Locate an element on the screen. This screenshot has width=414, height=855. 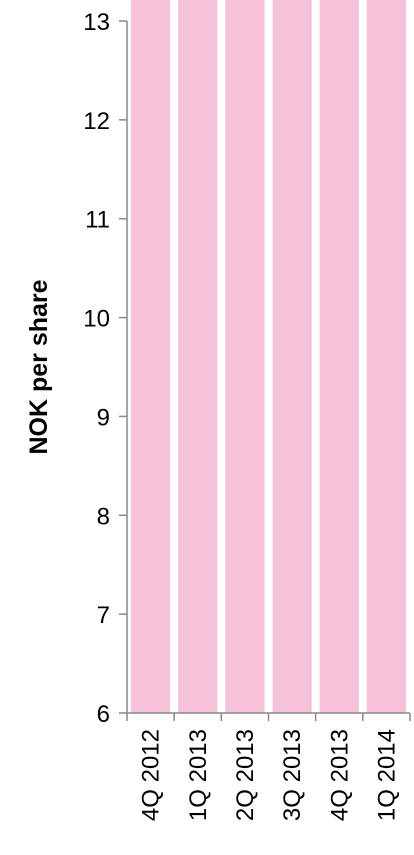
x-category-label-4q-2012: 4Q 2012 is located at coordinates (151, 775).